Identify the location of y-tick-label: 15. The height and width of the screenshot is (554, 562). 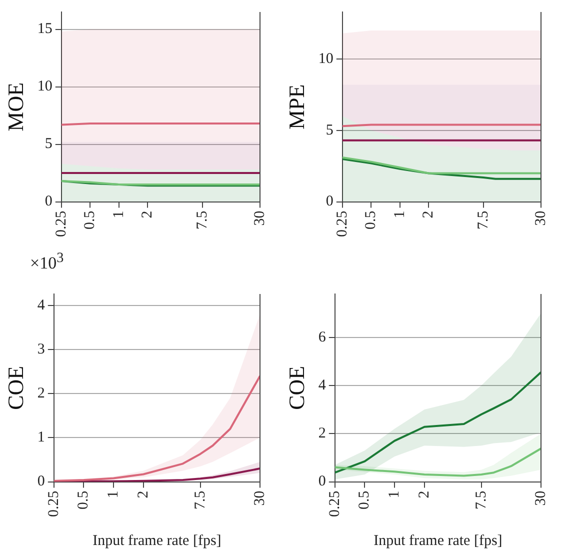
(44, 29).